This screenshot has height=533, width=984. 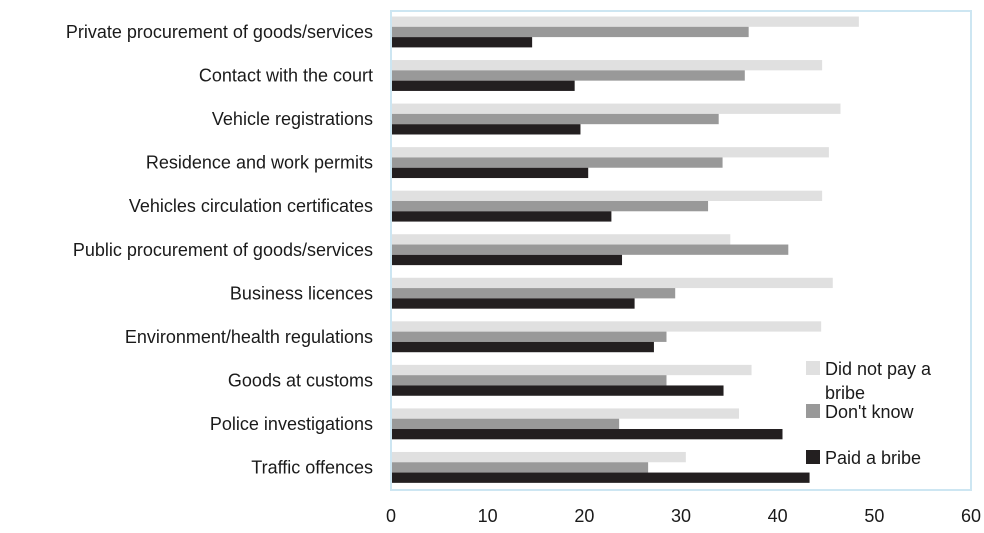 What do you see at coordinates (616, 108) in the screenshot?
I see `bar-did-not-pay-a-bribe-vehicle-registrations` at bounding box center [616, 108].